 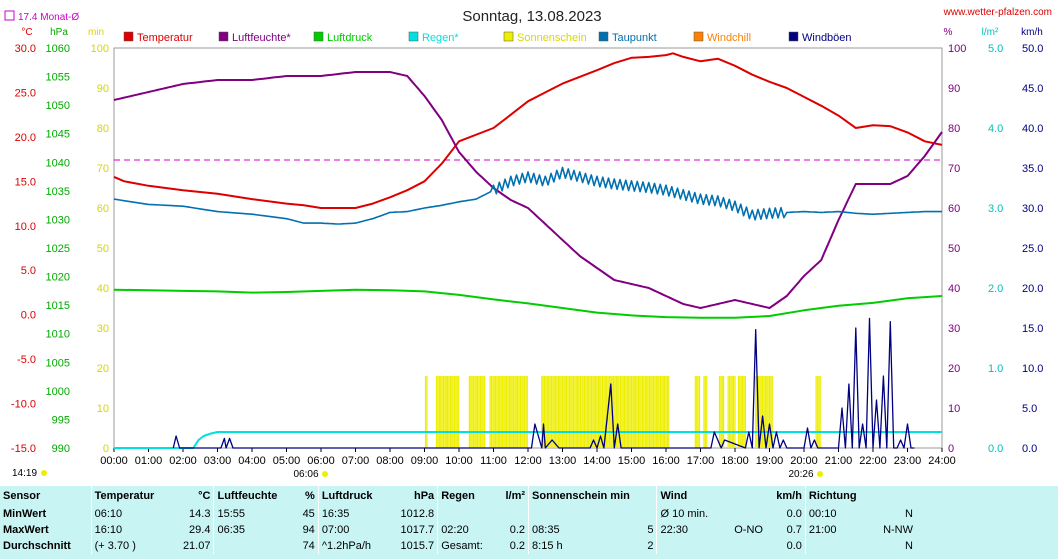 What do you see at coordinates (794, 514) in the screenshot?
I see `wind-value: 0.0` at bounding box center [794, 514].